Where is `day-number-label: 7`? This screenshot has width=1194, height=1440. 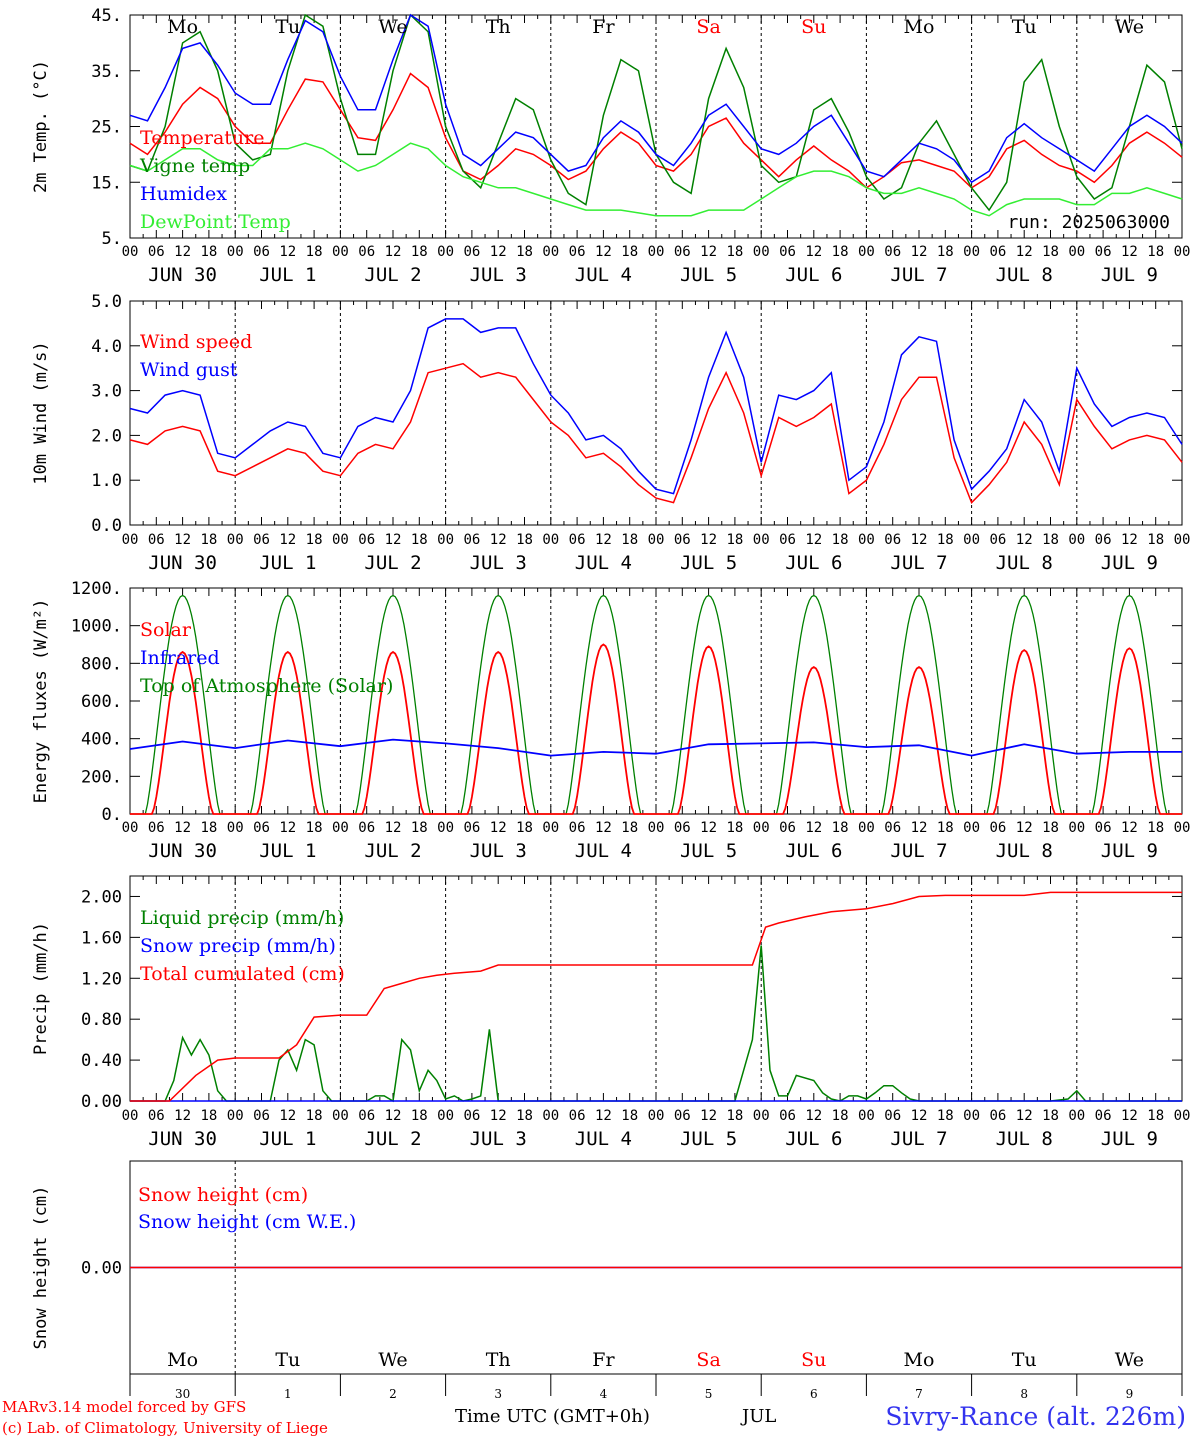 day-number-label: 7 is located at coordinates (919, 1394).